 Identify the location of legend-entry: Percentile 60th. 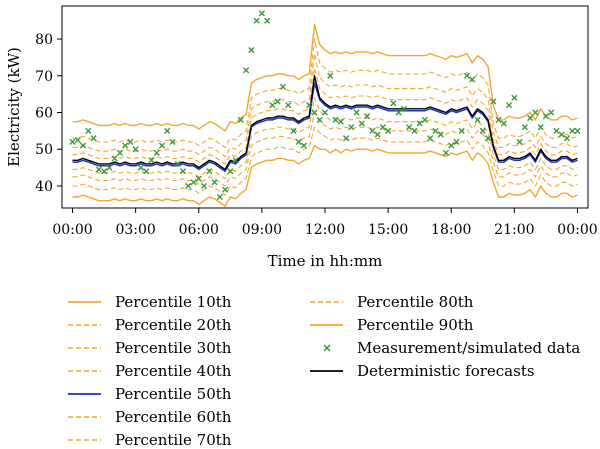
(150, 417).